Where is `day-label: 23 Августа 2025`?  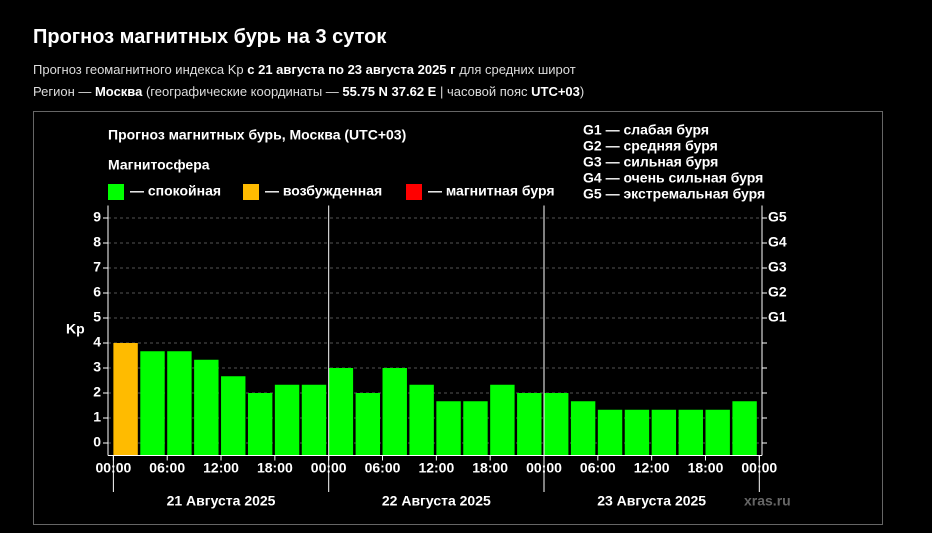 day-label: 23 Августа 2025 is located at coordinates (651, 501).